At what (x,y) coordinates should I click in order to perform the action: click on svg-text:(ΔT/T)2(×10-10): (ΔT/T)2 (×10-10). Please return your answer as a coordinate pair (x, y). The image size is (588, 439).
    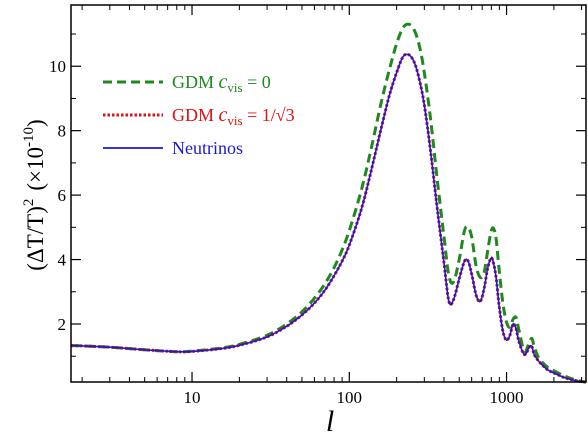
    Looking at the image, I should click on (34, 194).